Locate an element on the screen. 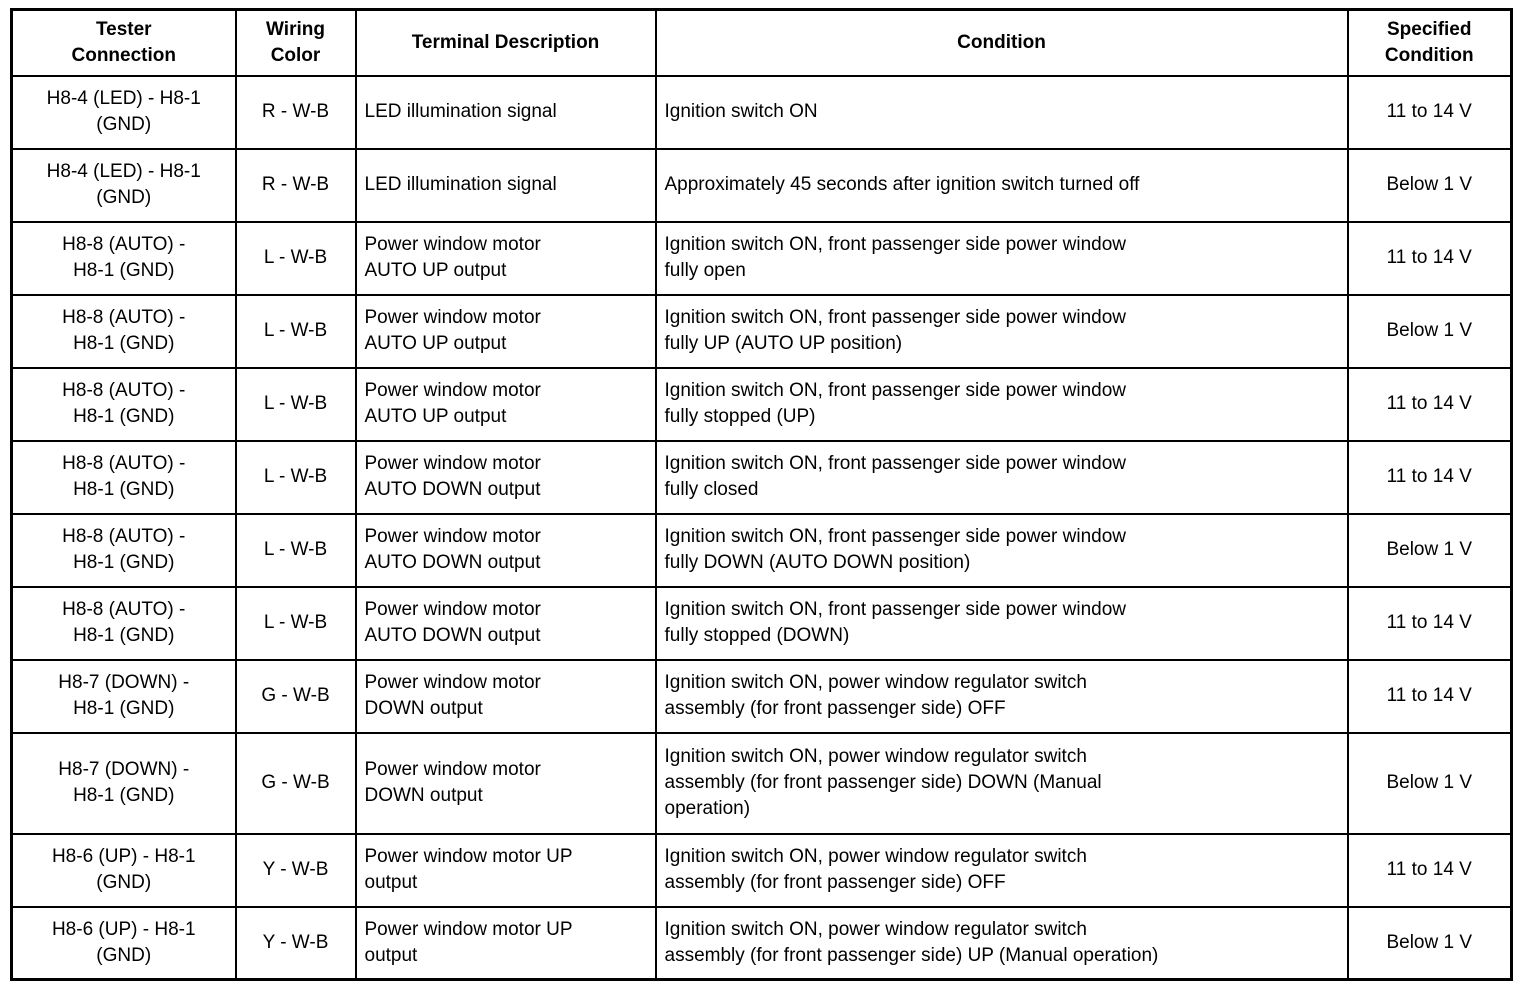 This screenshot has width=1520, height=989. header-specified-condition: Specified Condition is located at coordinates (1429, 42).